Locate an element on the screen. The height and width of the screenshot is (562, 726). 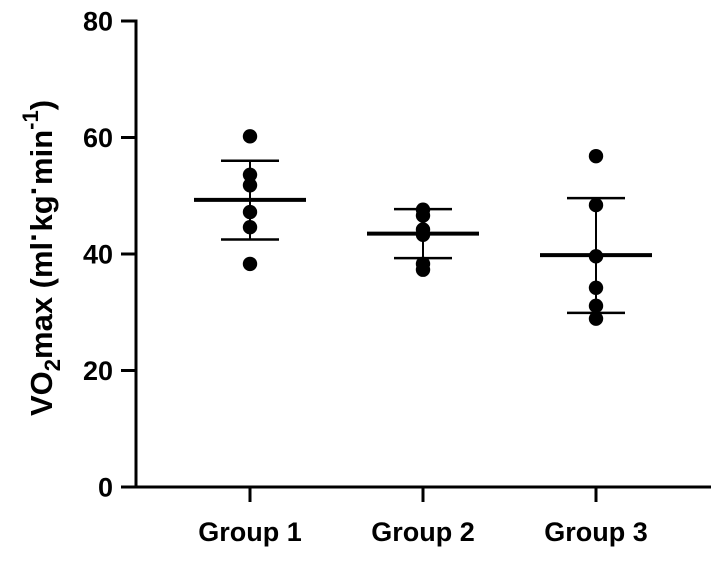
y-tick-label: 20 is located at coordinates (98, 371).